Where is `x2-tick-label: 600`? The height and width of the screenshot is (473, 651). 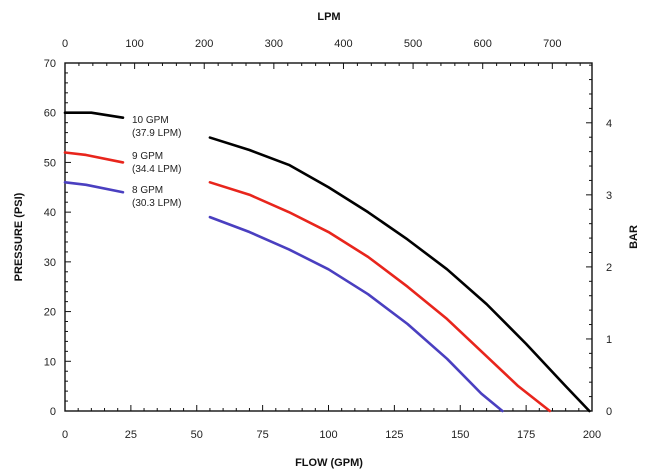 x2-tick-label: 600 is located at coordinates (483, 44).